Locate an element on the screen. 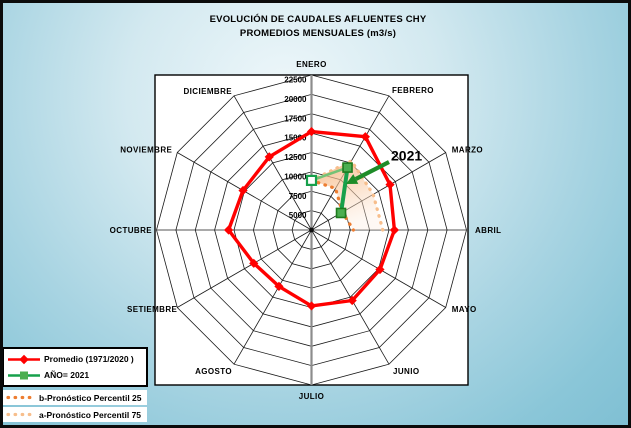 The image size is (631, 428). tick-label-5000: 5000 is located at coordinates (298, 215).